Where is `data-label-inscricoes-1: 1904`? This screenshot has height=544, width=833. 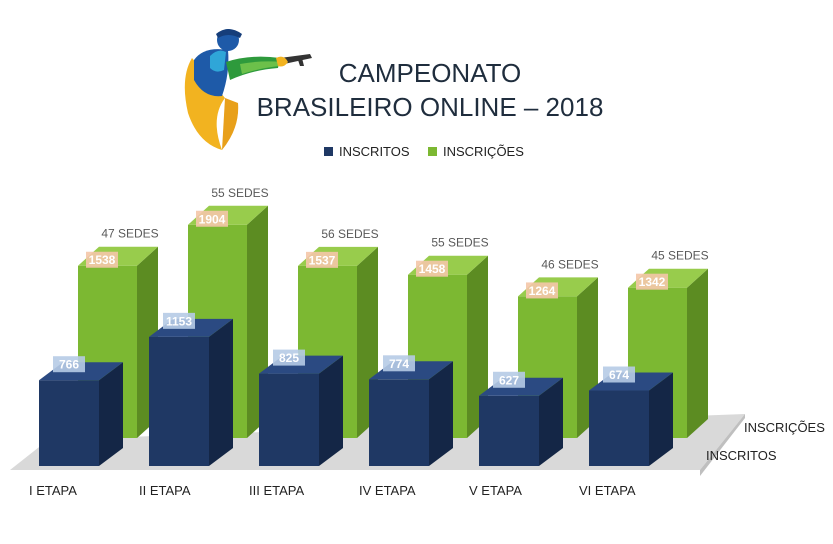 data-label-inscricoes-1: 1904 is located at coordinates (212, 219).